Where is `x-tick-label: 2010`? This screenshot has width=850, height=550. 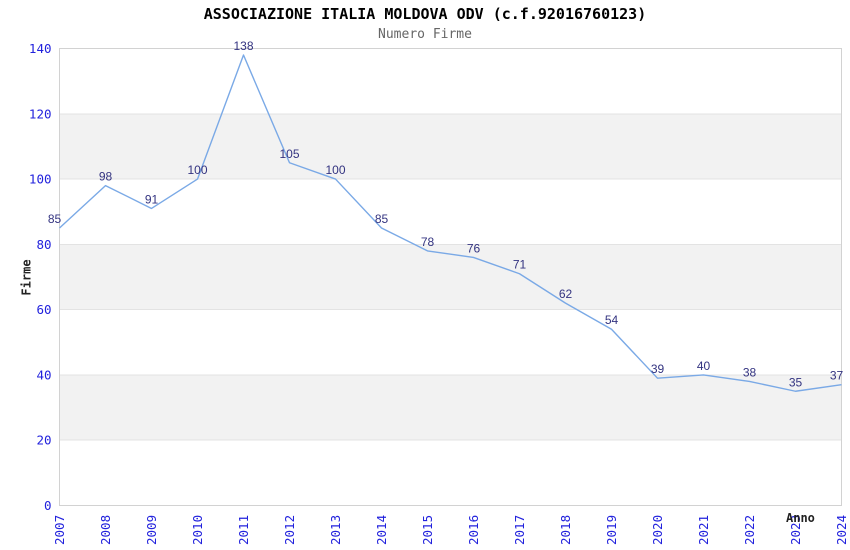
x-tick-label: 2010 is located at coordinates (197, 530).